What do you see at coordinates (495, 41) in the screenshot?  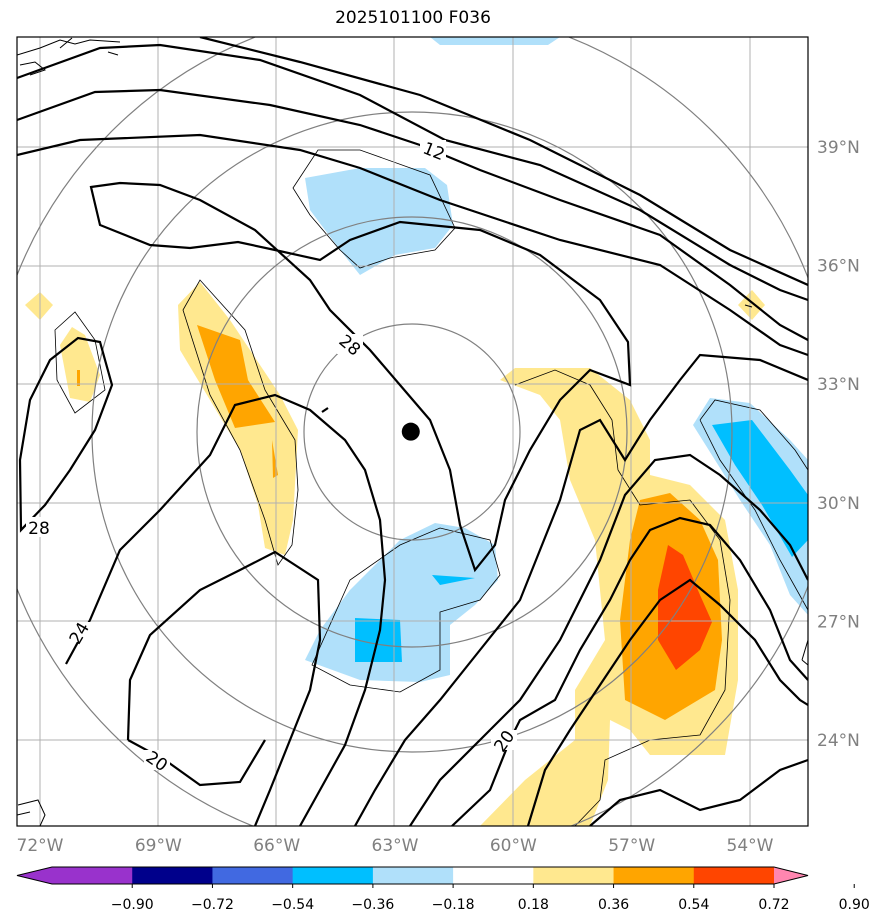 I see `fill-neg-top` at bounding box center [495, 41].